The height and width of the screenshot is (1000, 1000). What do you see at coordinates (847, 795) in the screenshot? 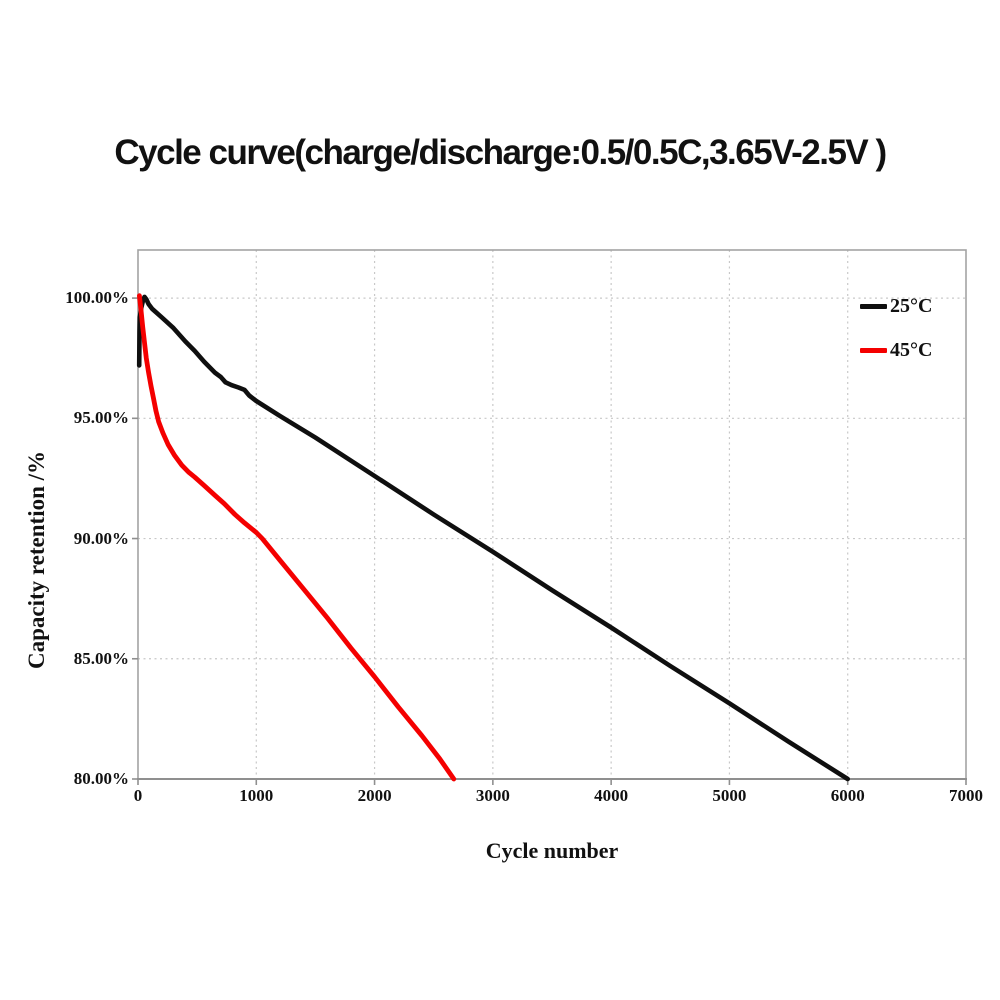
I see `x-tick-label: 6000` at bounding box center [847, 795].